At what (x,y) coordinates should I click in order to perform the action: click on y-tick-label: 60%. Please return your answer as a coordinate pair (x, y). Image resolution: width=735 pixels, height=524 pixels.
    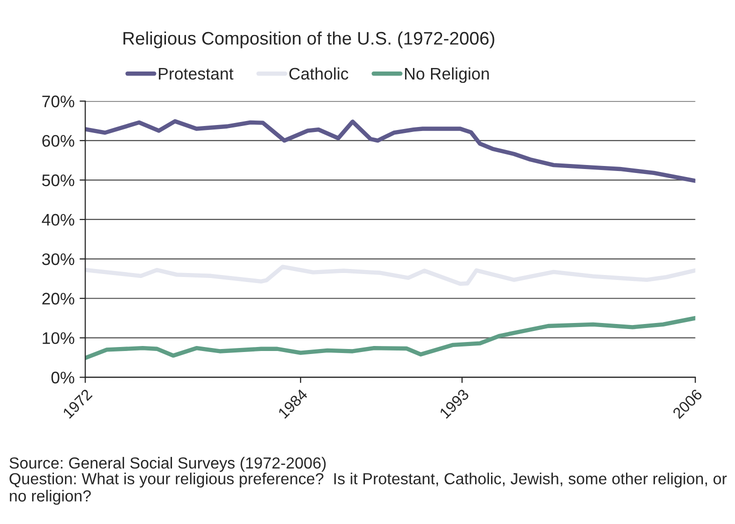
    Looking at the image, I should click on (58, 140).